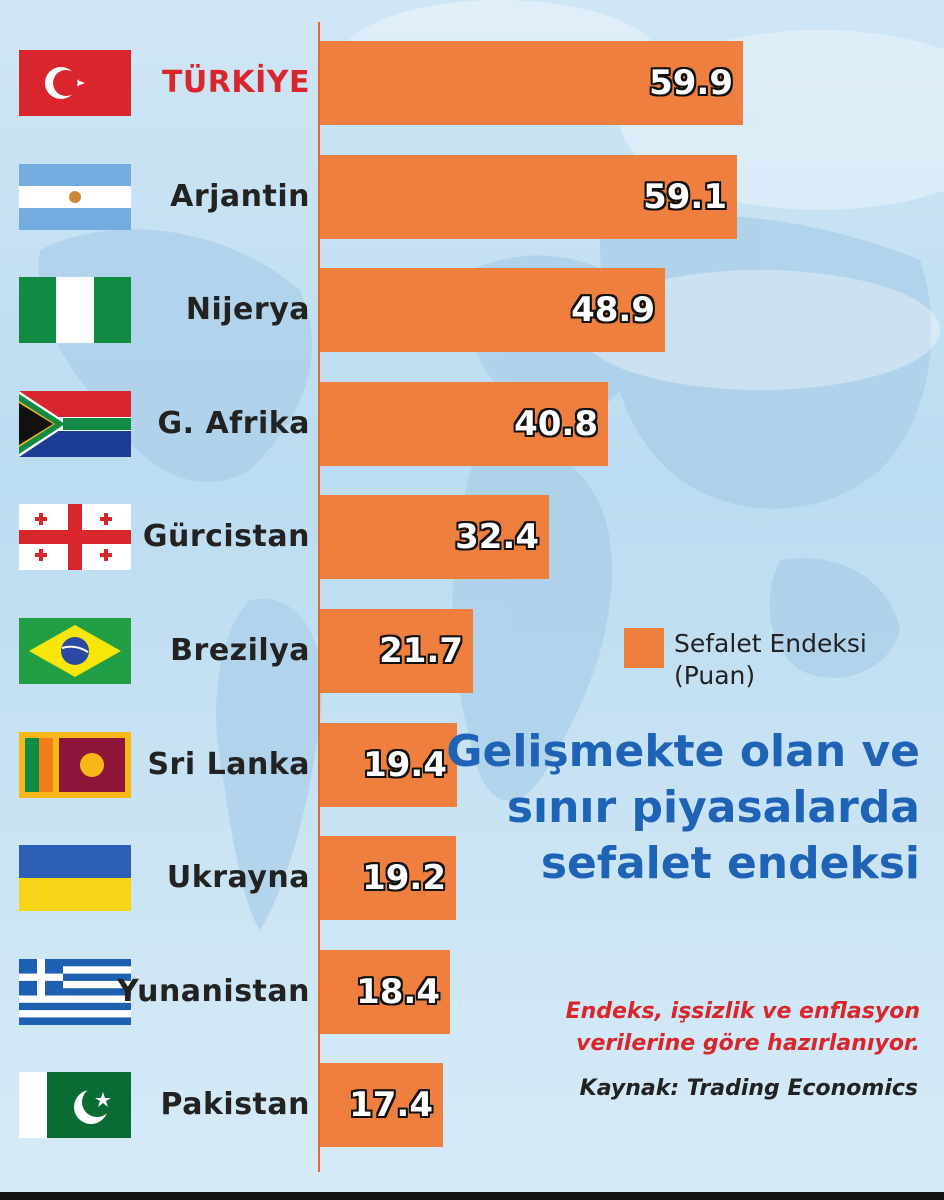 The image size is (944, 1200). Describe the element at coordinates (75, 878) in the screenshot. I see `ukraine-flag-icon` at that location.